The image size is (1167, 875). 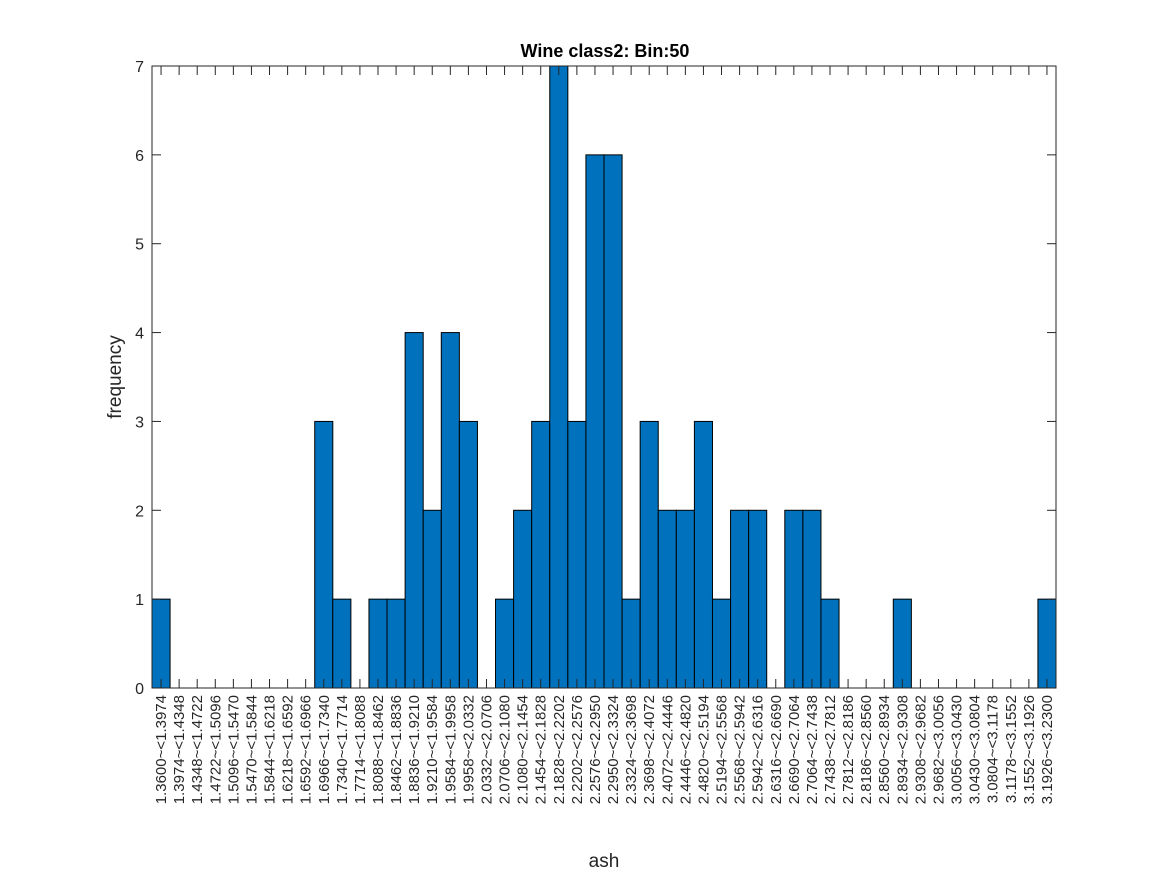 I want to click on x-axis-label: ash, so click(x=604, y=861).